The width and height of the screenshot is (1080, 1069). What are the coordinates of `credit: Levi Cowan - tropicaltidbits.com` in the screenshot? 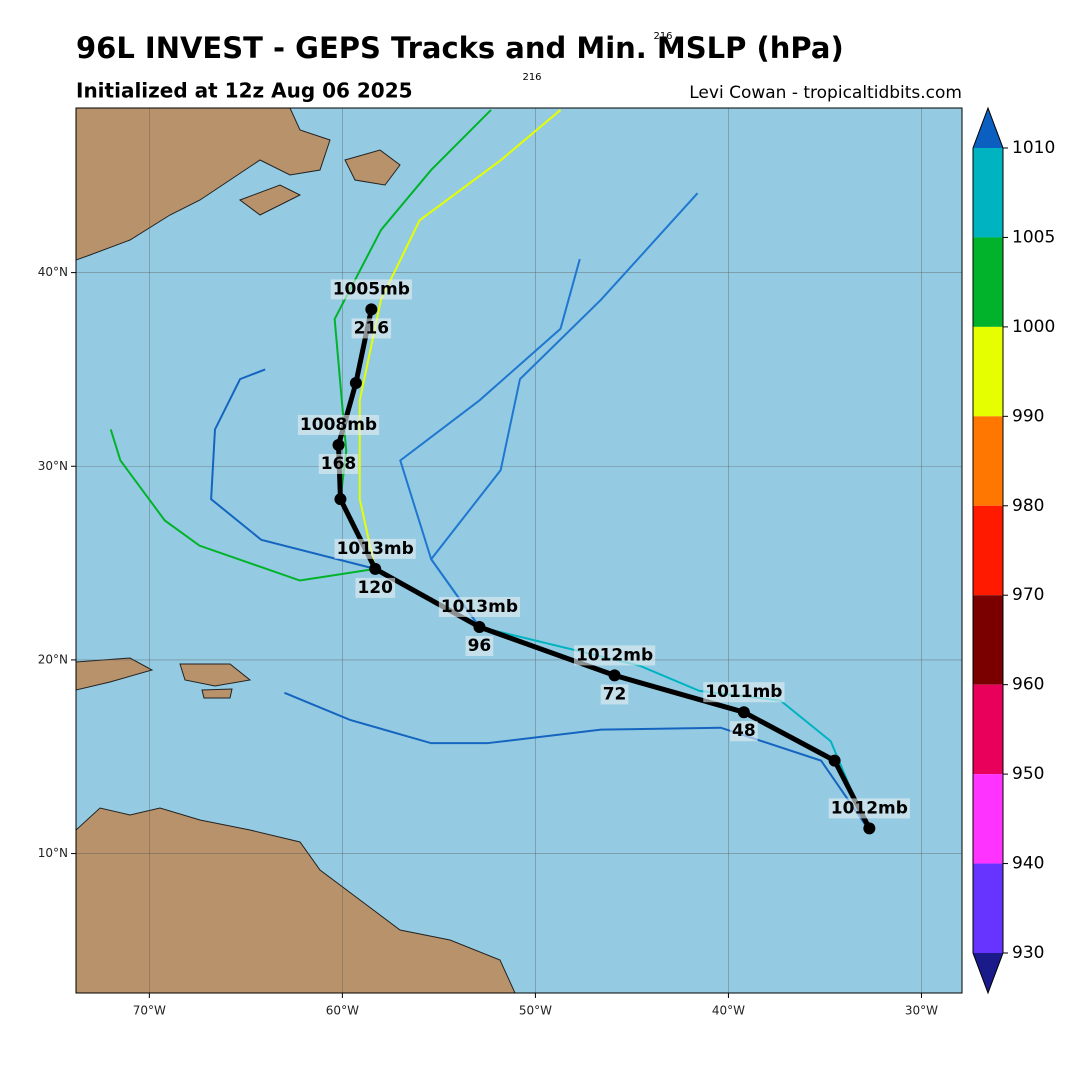 It's located at (825, 93).